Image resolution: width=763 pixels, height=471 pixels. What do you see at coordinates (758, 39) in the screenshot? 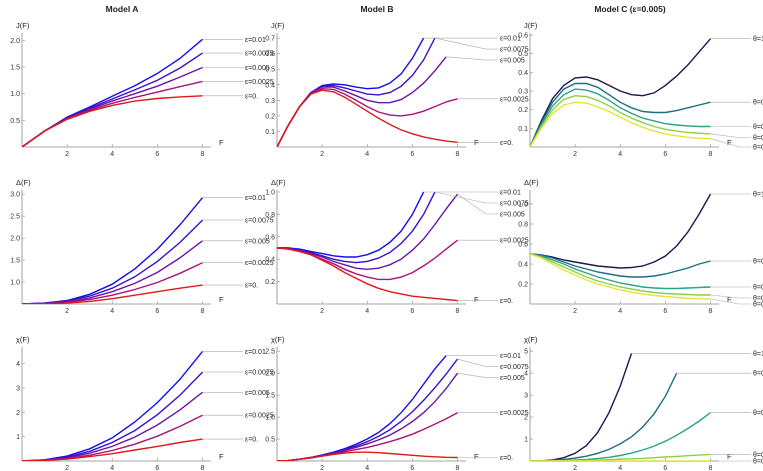
I see `series-label: θ=1.` at bounding box center [758, 39].